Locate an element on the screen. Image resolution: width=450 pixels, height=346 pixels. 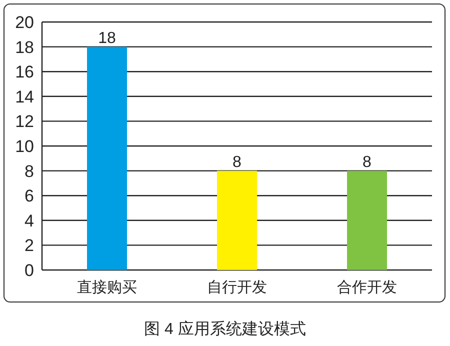
y-tick-label: 12 is located at coordinates (24, 122).